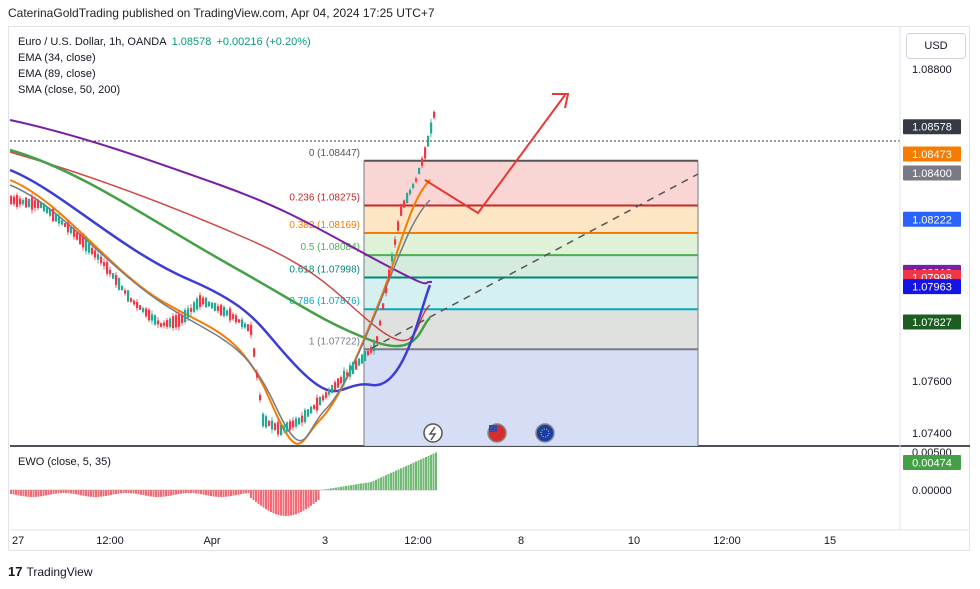  What do you see at coordinates (211, 541) in the screenshot?
I see `time-tick-label: Apr` at bounding box center [211, 541].